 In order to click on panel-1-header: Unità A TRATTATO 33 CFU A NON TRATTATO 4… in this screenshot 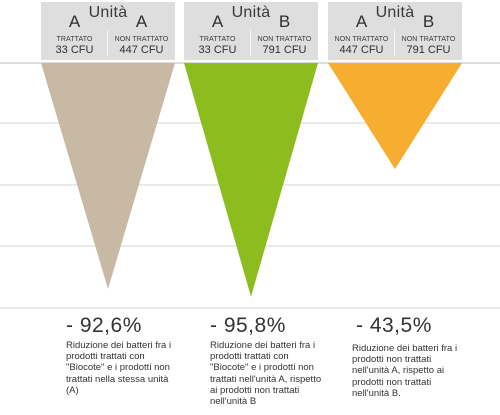, I will do `click(108, 31)`.